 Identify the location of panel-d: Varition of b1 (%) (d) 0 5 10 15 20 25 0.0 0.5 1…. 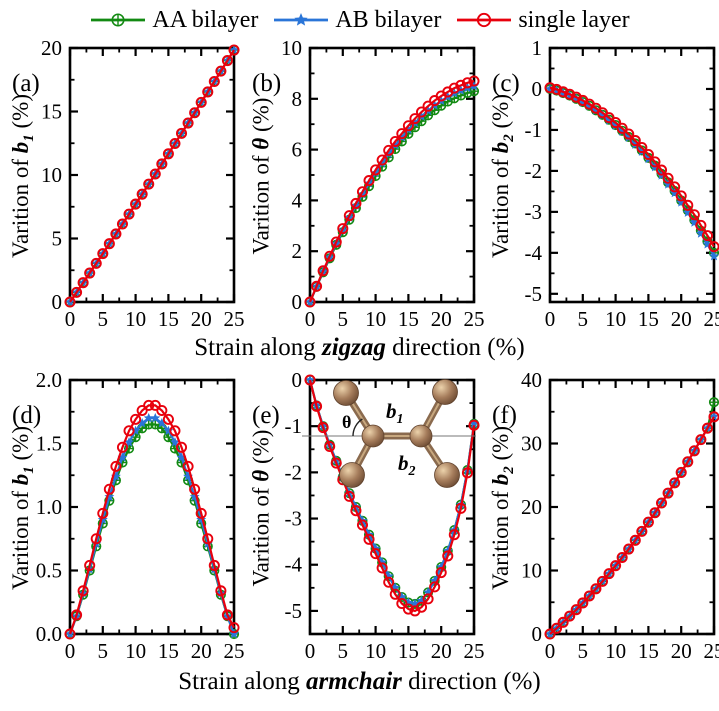
(122, 518).